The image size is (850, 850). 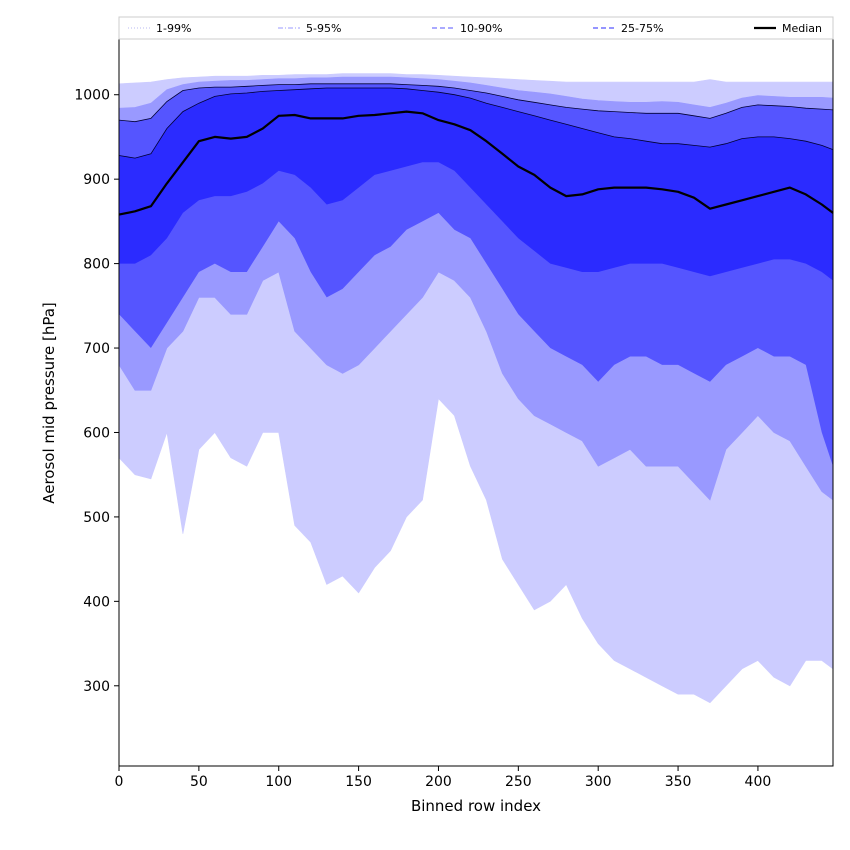 What do you see at coordinates (96, 433) in the screenshot?
I see `y-tick-label: 600` at bounding box center [96, 433].